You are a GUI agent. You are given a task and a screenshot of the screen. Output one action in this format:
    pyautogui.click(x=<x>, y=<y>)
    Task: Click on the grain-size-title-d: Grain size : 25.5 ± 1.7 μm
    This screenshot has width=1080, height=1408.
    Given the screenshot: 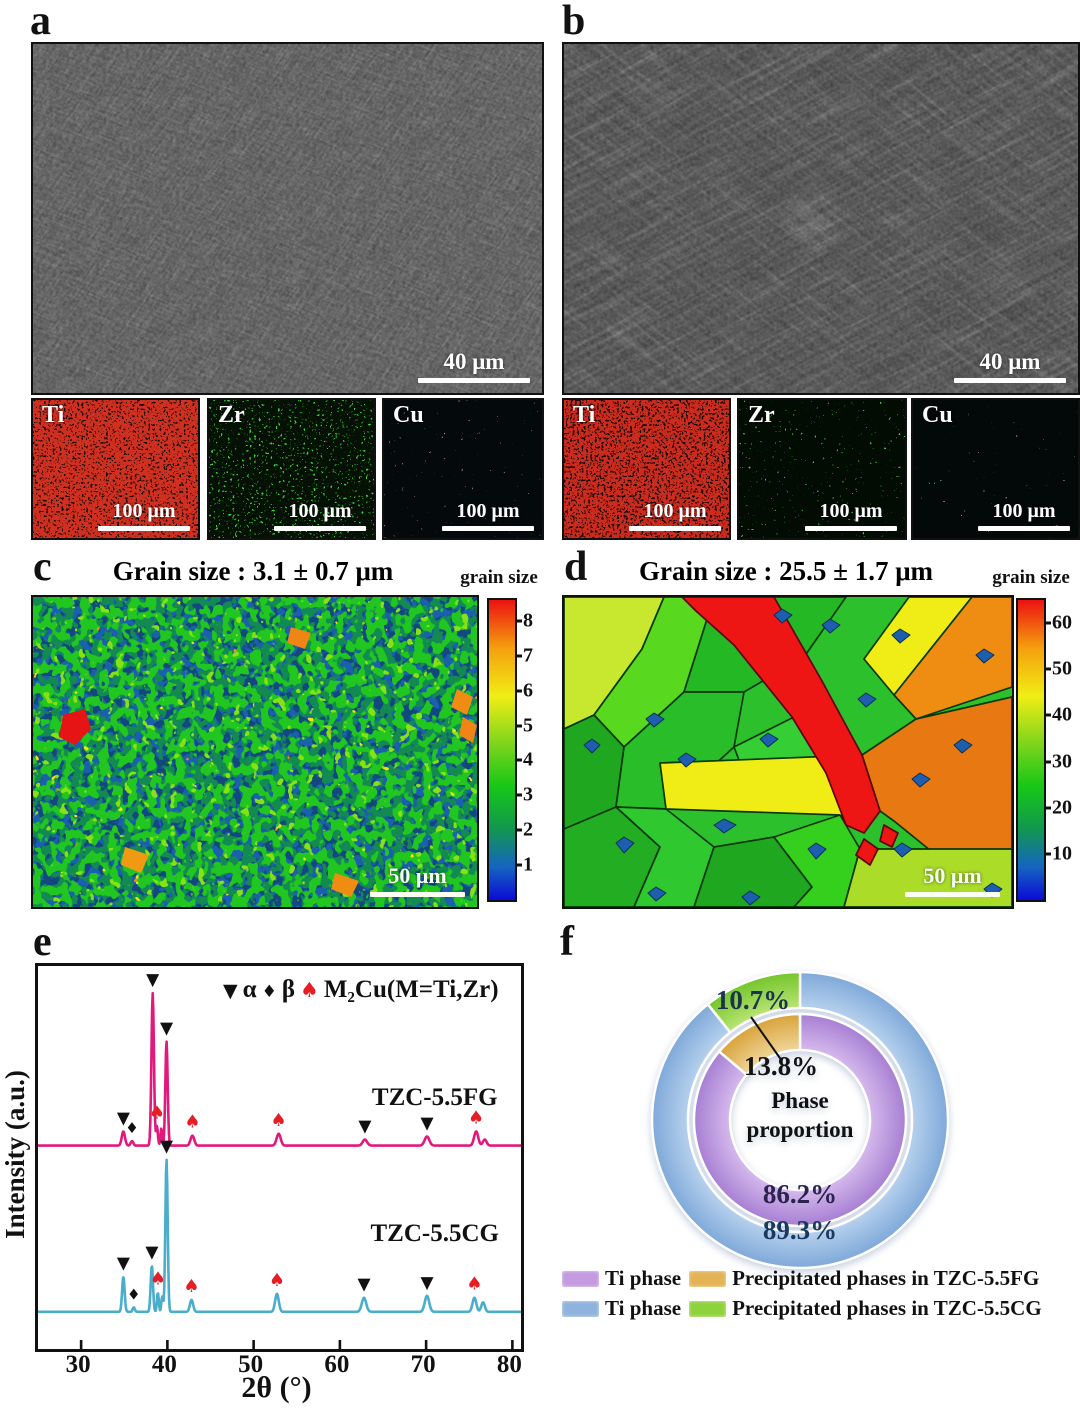 What is the action you would take?
    pyautogui.click(x=786, y=571)
    